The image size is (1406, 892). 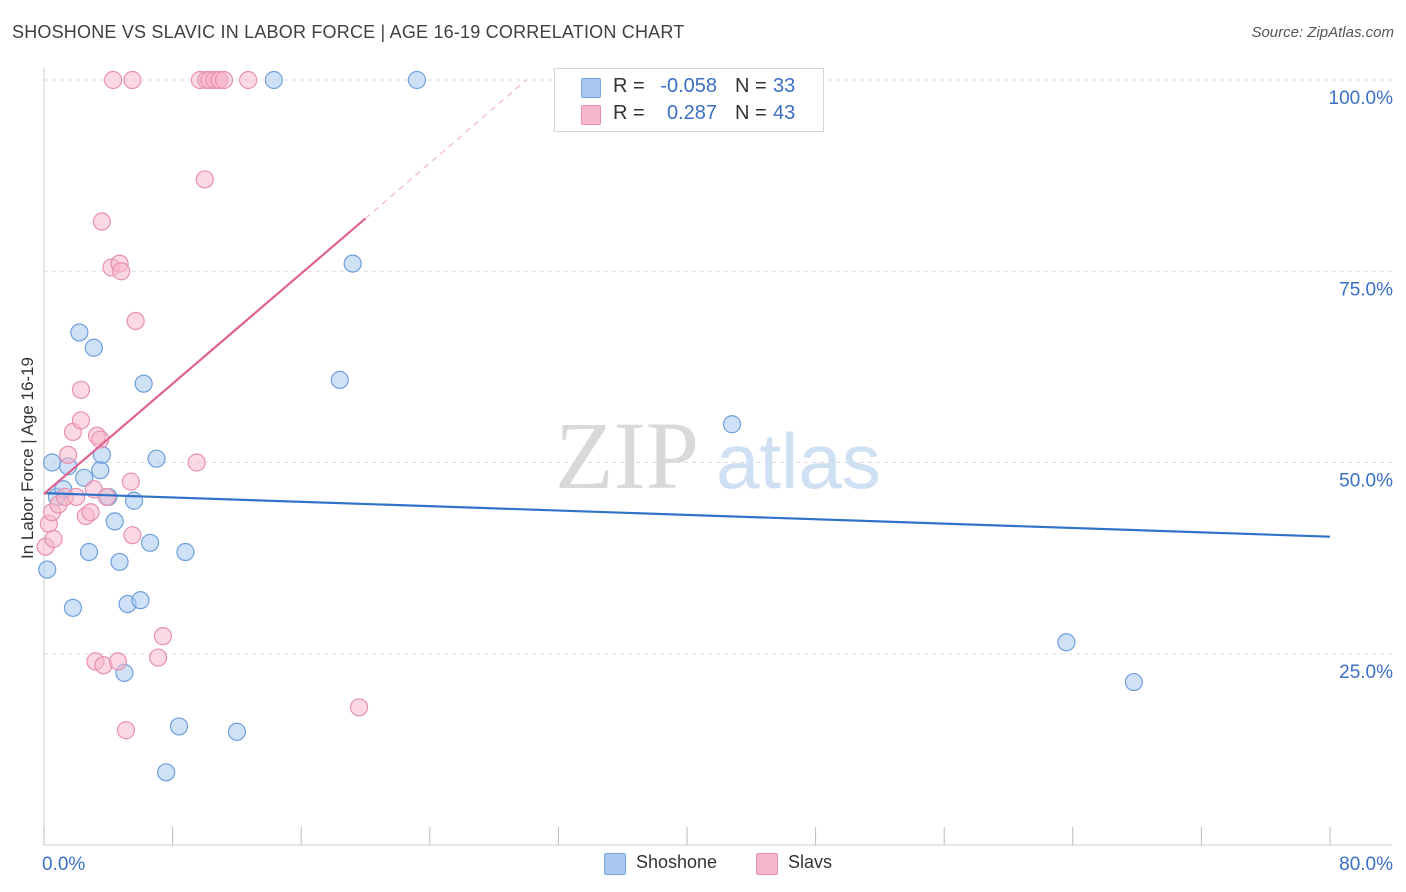 What do you see at coordinates (1366, 672) in the screenshot?
I see `y-tick-label: 25.0%` at bounding box center [1366, 672].